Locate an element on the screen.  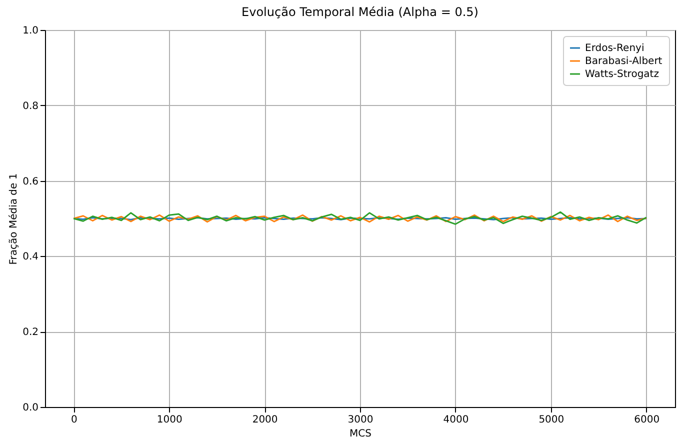
y-axis-title: Fração Média de 1 is located at coordinates (14, 219).